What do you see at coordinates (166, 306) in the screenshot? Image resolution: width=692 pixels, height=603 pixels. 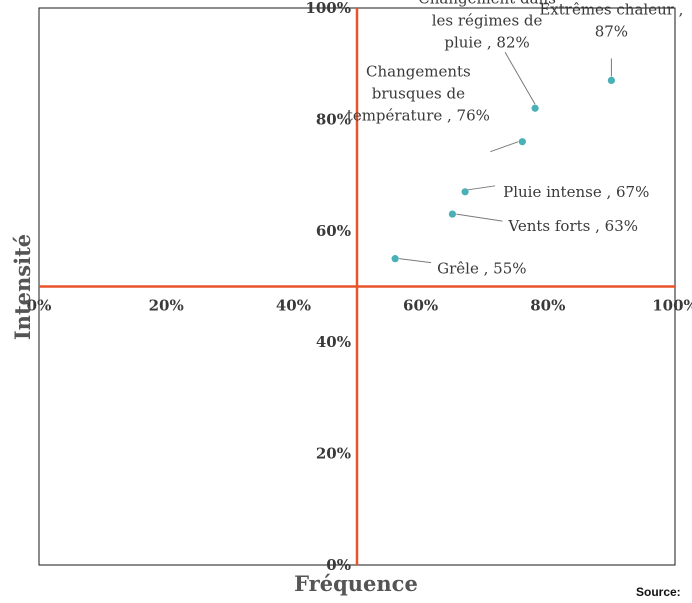 I see `x-tick-label: 20%` at bounding box center [166, 306].